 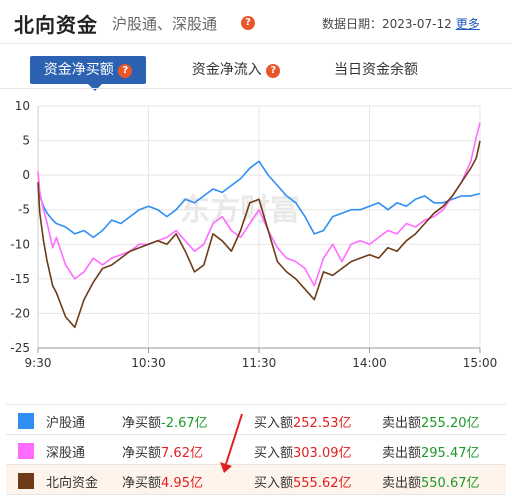 What do you see at coordinates (182, 483) in the screenshot?
I see `net-value: 4.95亿` at bounding box center [182, 483].